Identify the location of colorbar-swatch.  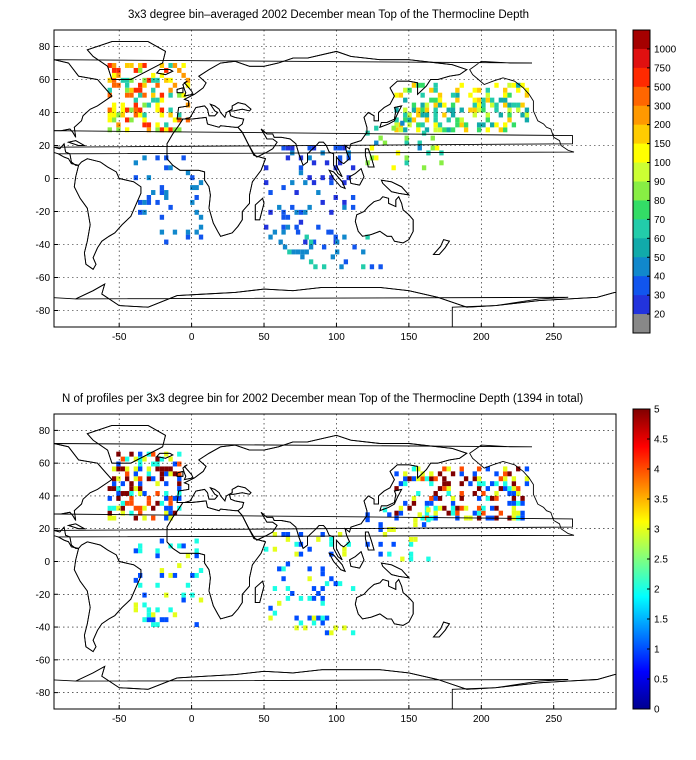
(641, 229).